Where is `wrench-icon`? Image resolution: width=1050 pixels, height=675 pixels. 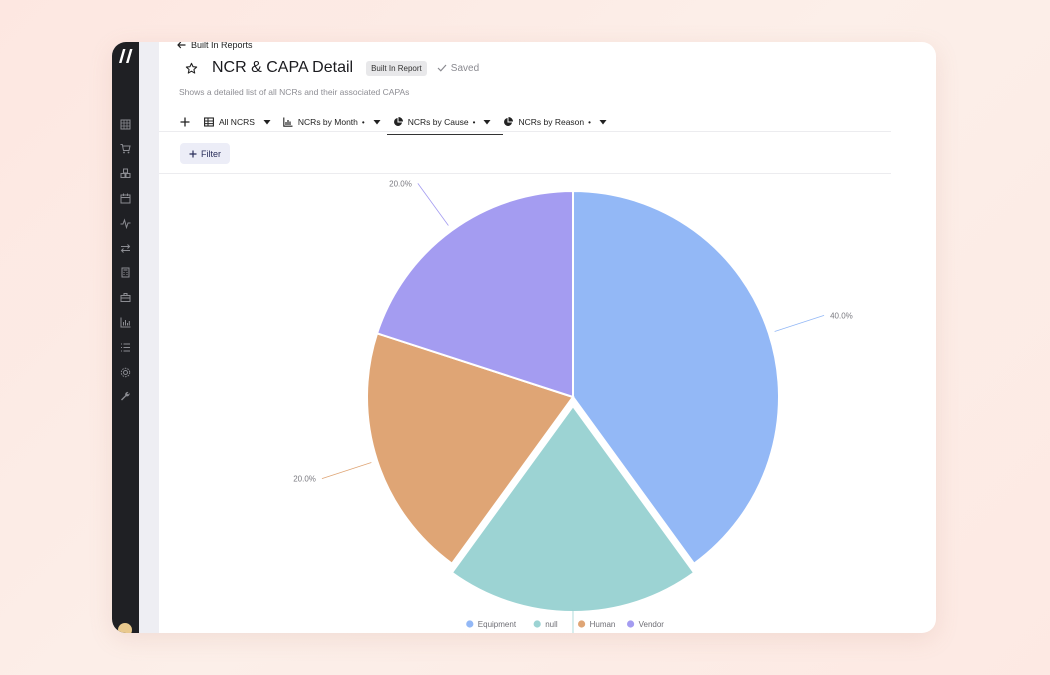
wrench-icon is located at coordinates (125, 397).